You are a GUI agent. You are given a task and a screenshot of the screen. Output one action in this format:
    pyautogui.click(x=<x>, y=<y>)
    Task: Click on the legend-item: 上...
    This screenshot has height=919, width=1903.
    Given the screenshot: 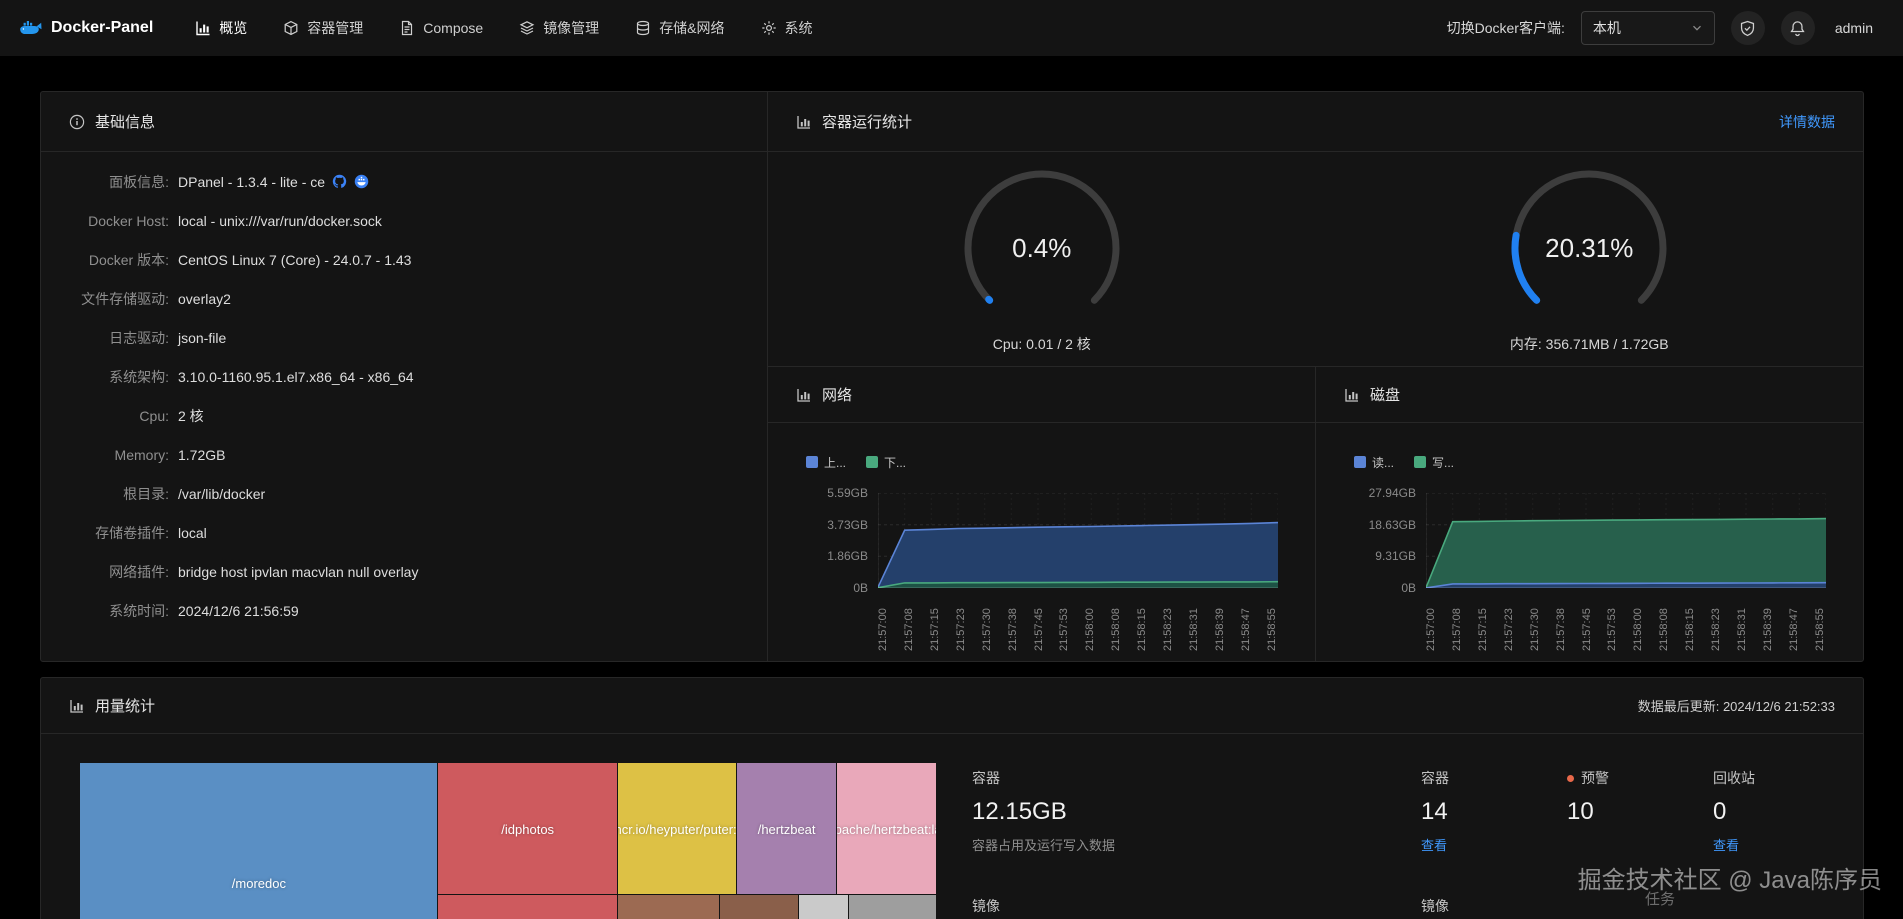 What is the action you would take?
    pyautogui.click(x=826, y=462)
    